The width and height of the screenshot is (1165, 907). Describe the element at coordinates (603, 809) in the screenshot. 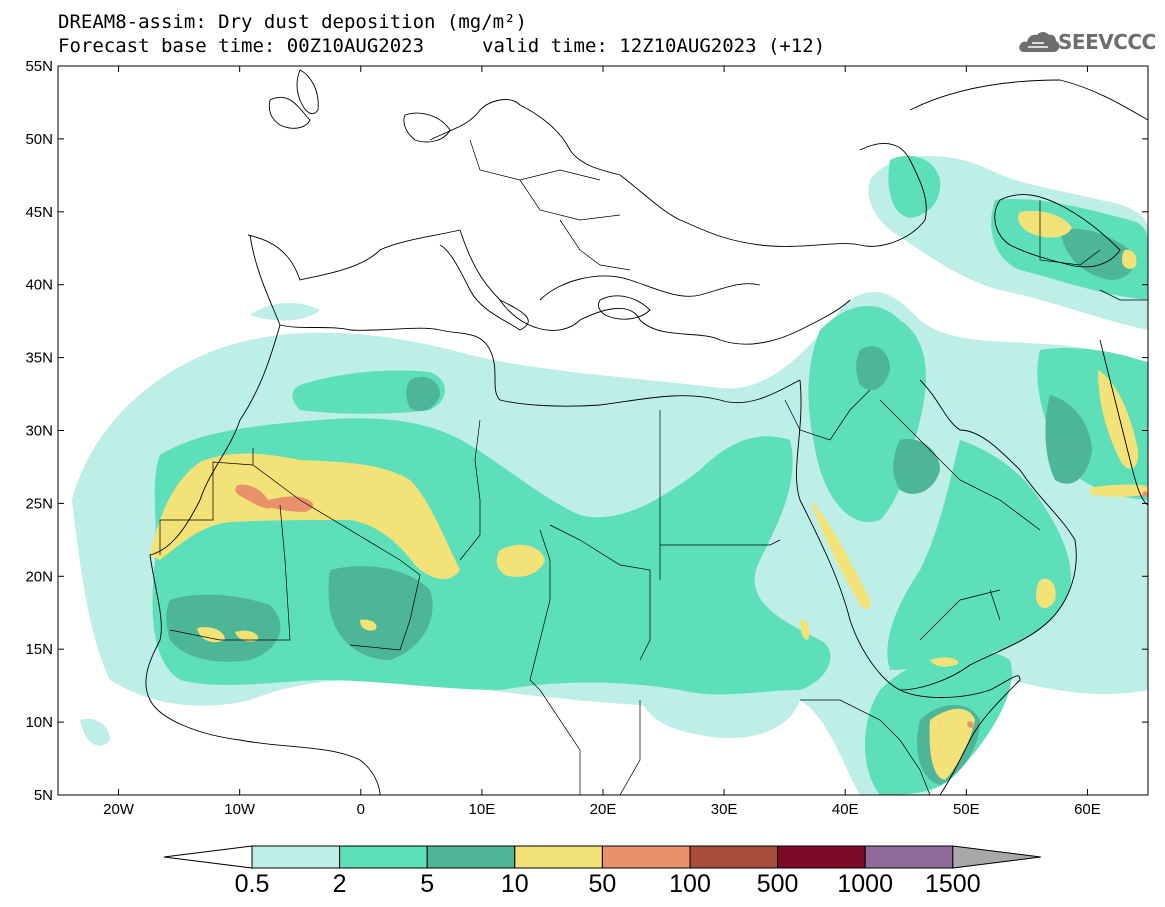

I see `lon-label: 20E` at that location.